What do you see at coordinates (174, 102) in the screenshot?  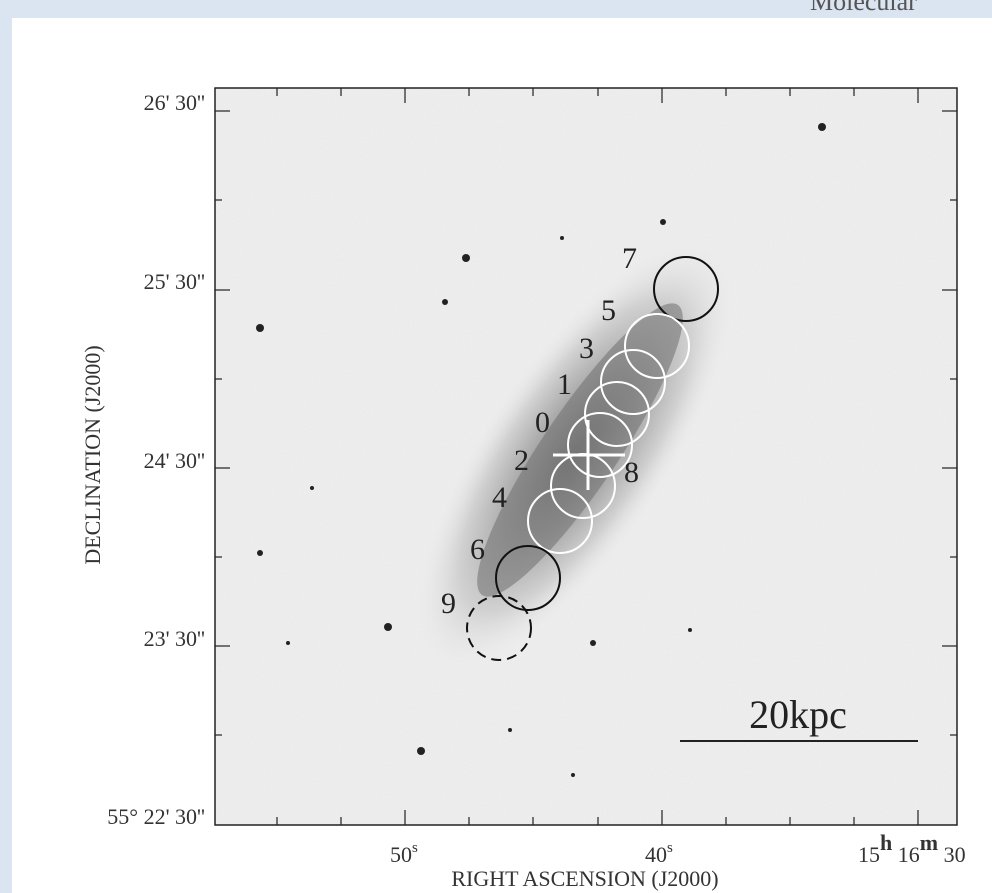 I see `y-tick-label: 26' 30''` at bounding box center [174, 102].